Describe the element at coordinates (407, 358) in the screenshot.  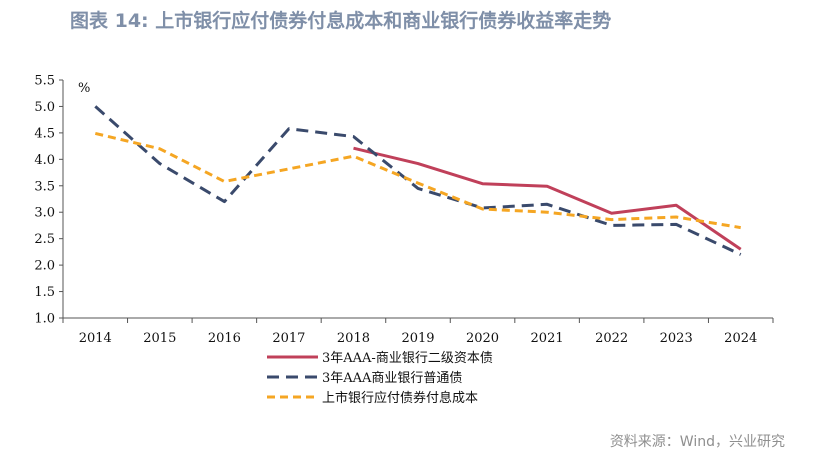
I see `legend-label-1: 3年AAA-商业银行二级资本债` at that location.